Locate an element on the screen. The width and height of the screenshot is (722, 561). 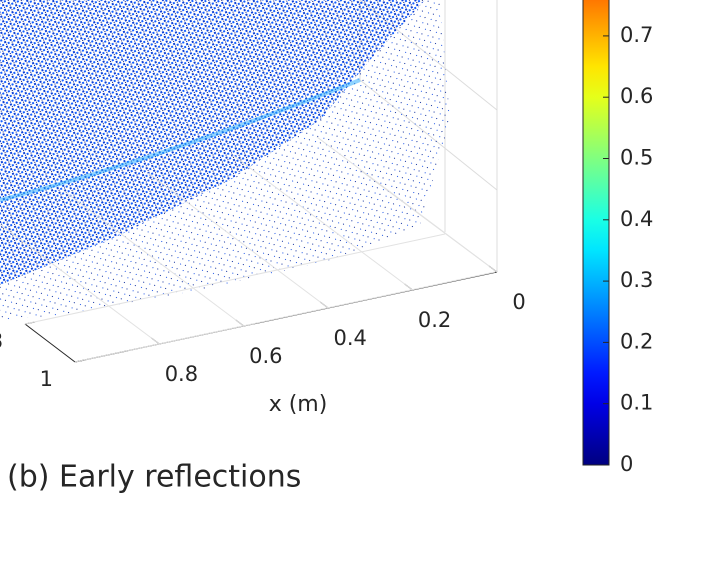
y-axis is located at coordinates (50, 343).